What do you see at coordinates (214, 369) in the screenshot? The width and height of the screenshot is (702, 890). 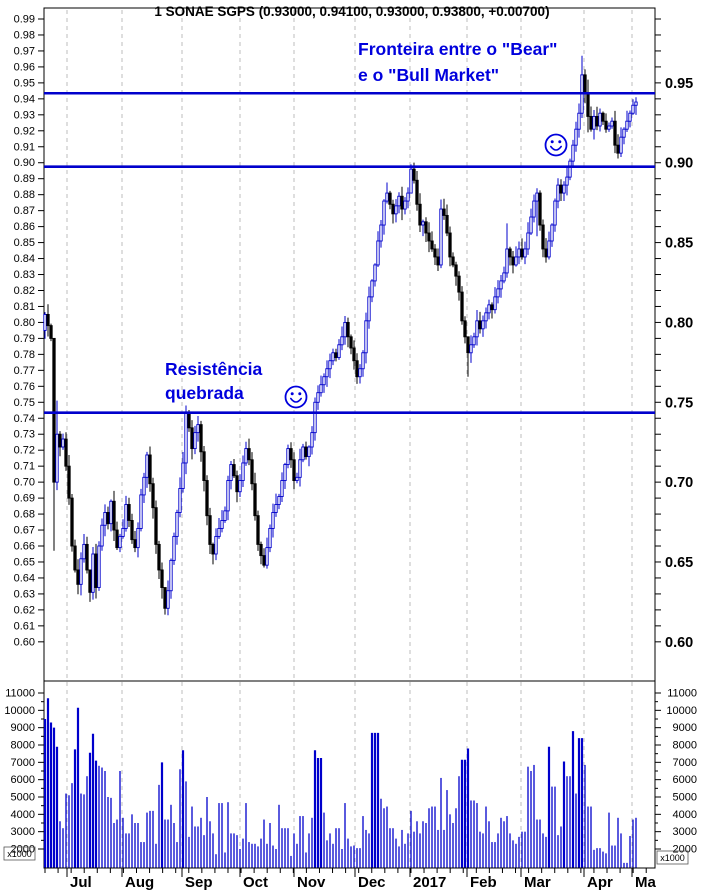 I see `annotation-resistencia-line1: Resistência` at bounding box center [214, 369].